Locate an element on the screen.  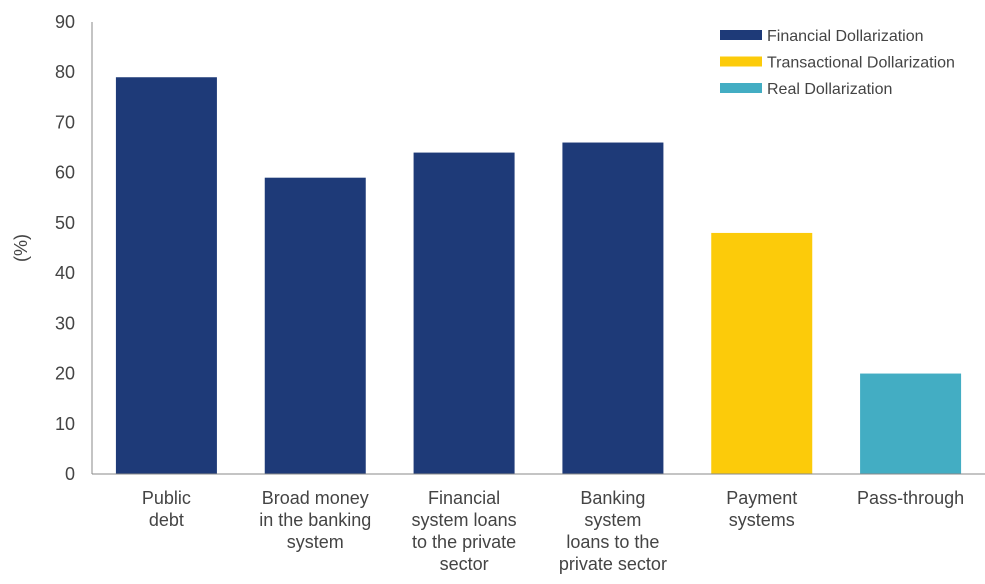
x-tick-label-line: in the banking is located at coordinates (315, 520).